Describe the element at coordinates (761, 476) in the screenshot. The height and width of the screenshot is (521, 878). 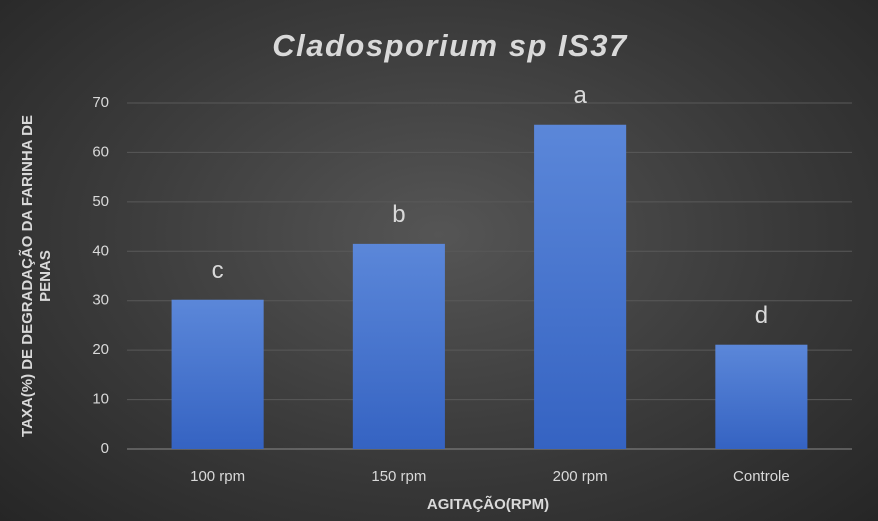
I see `x-tick-label: Controle` at that location.